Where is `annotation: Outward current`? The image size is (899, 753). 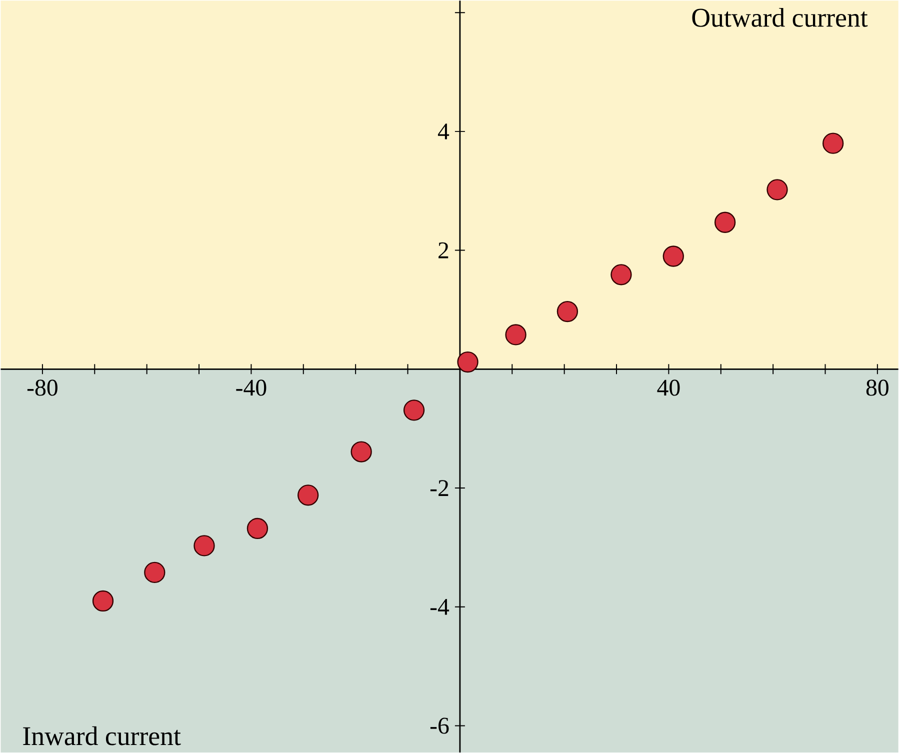
annotation: Outward current is located at coordinates (780, 17).